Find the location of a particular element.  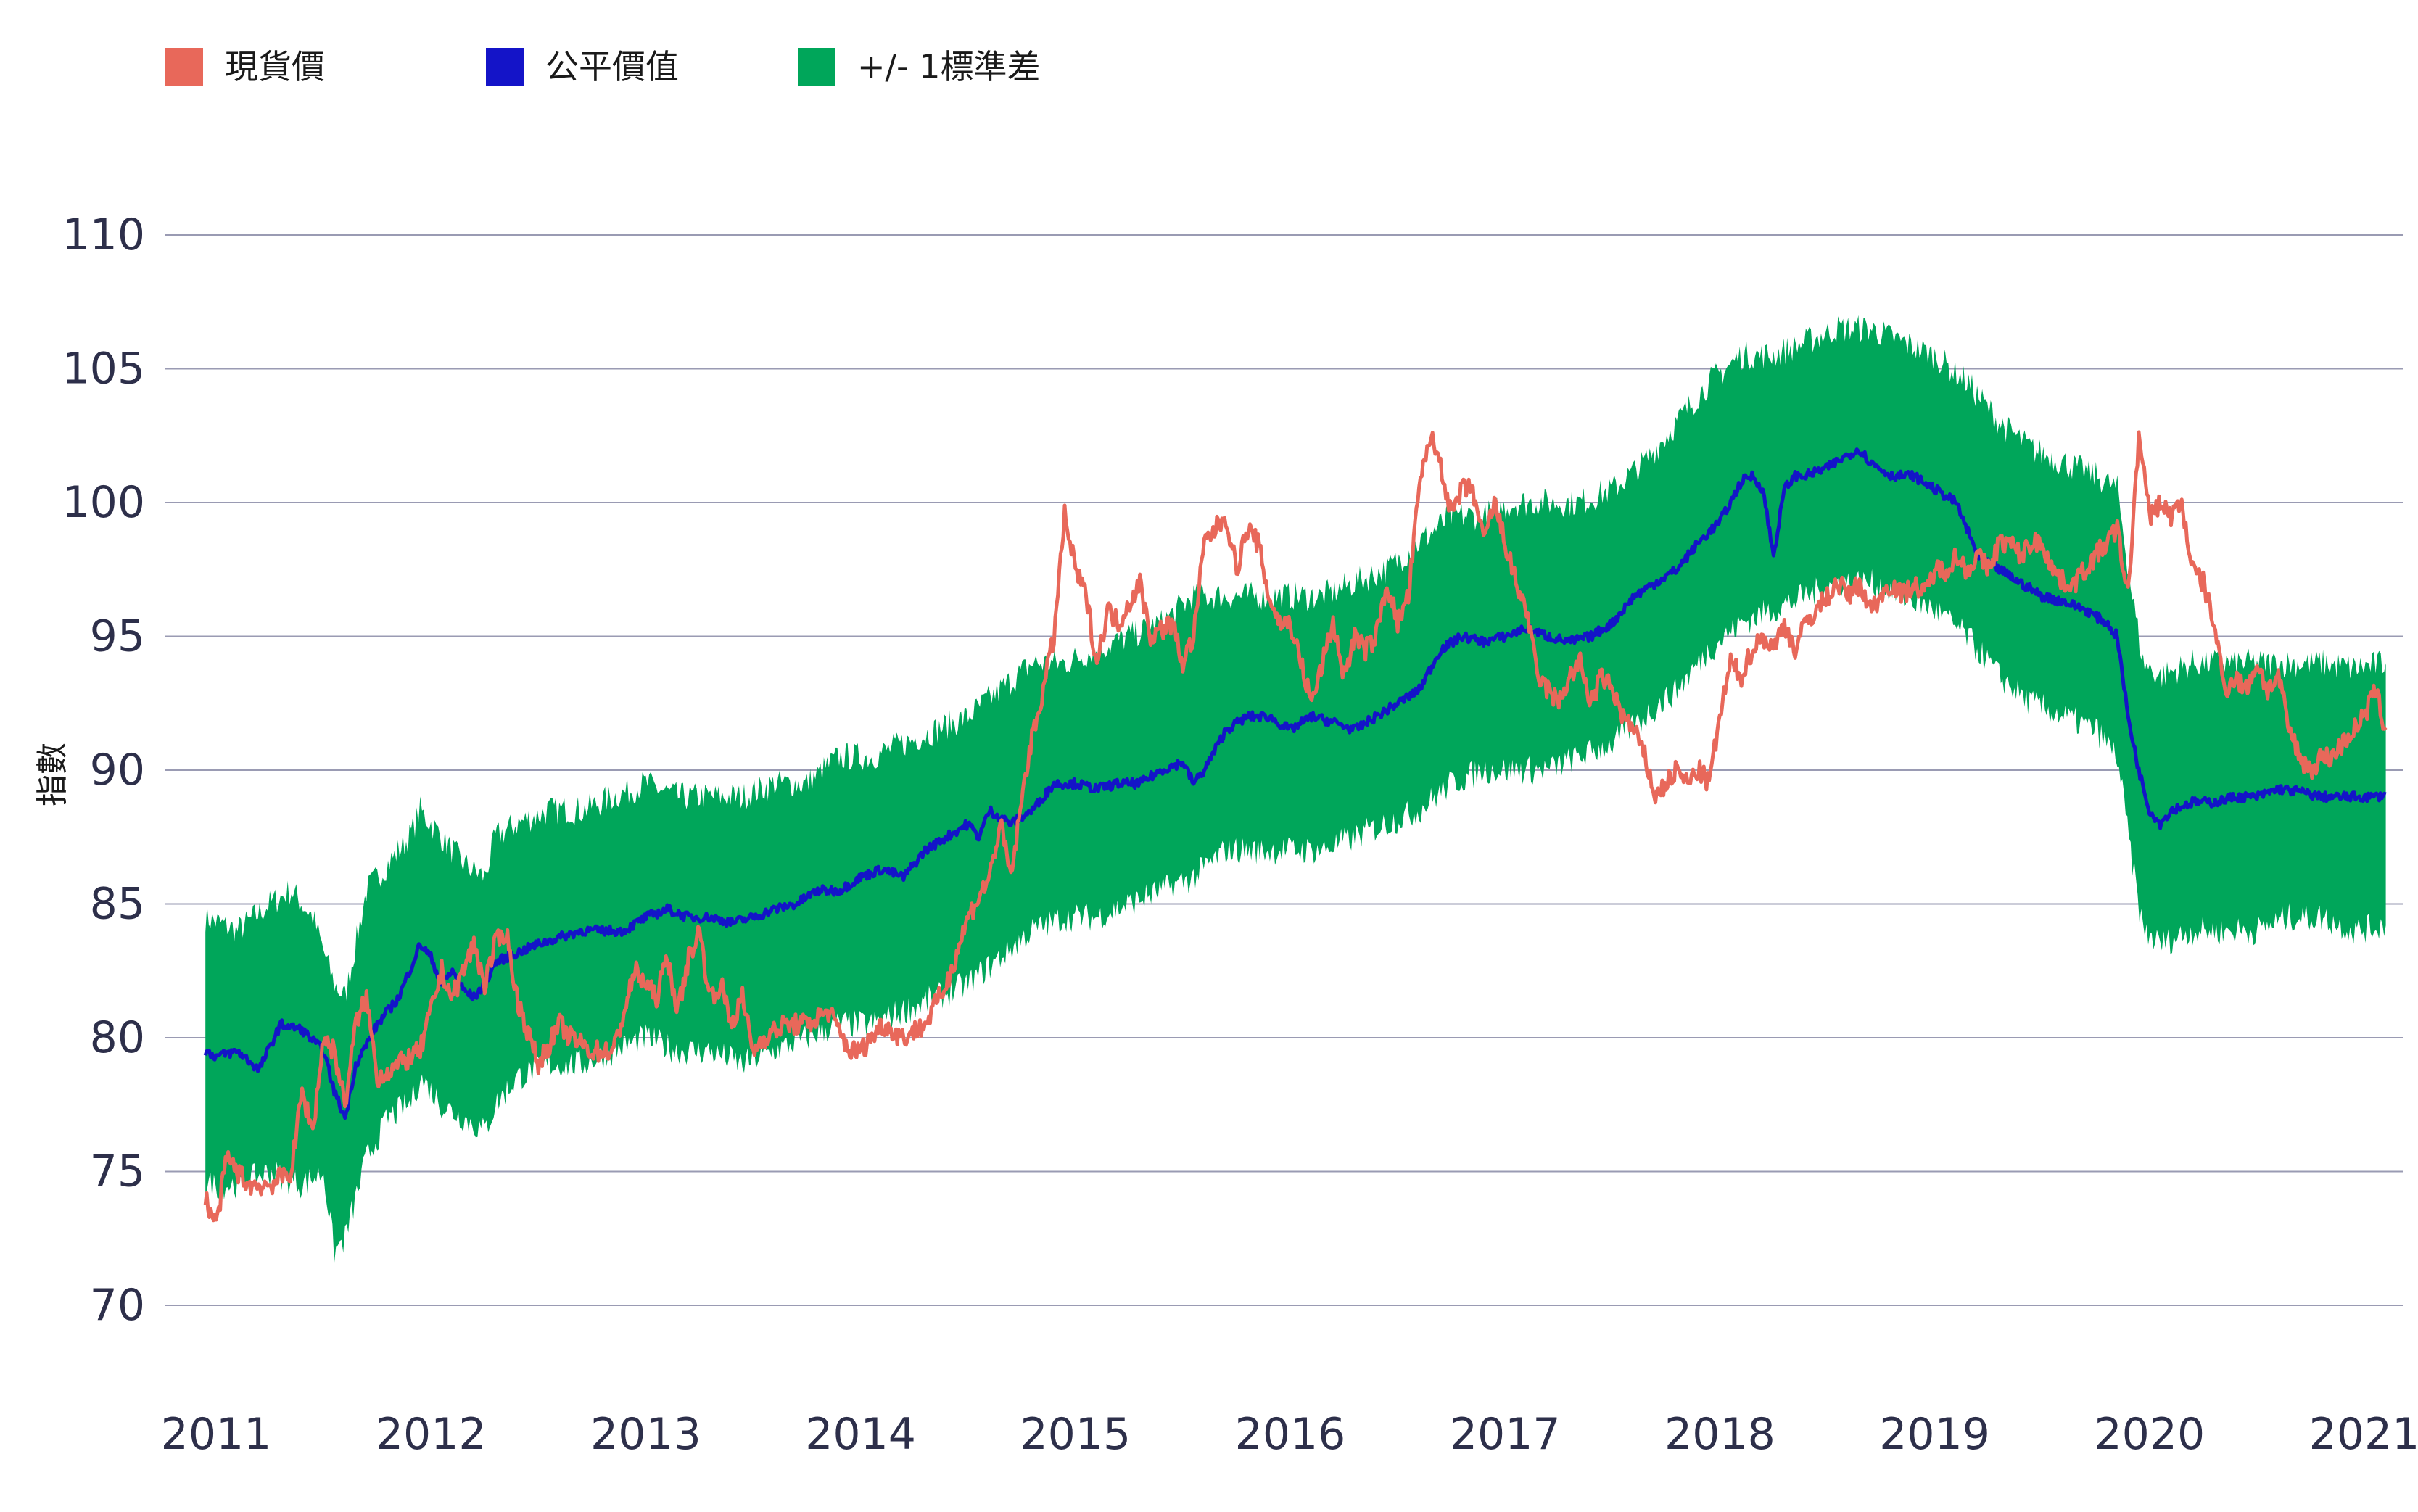

y-tick-label: 80 is located at coordinates (117, 1037).